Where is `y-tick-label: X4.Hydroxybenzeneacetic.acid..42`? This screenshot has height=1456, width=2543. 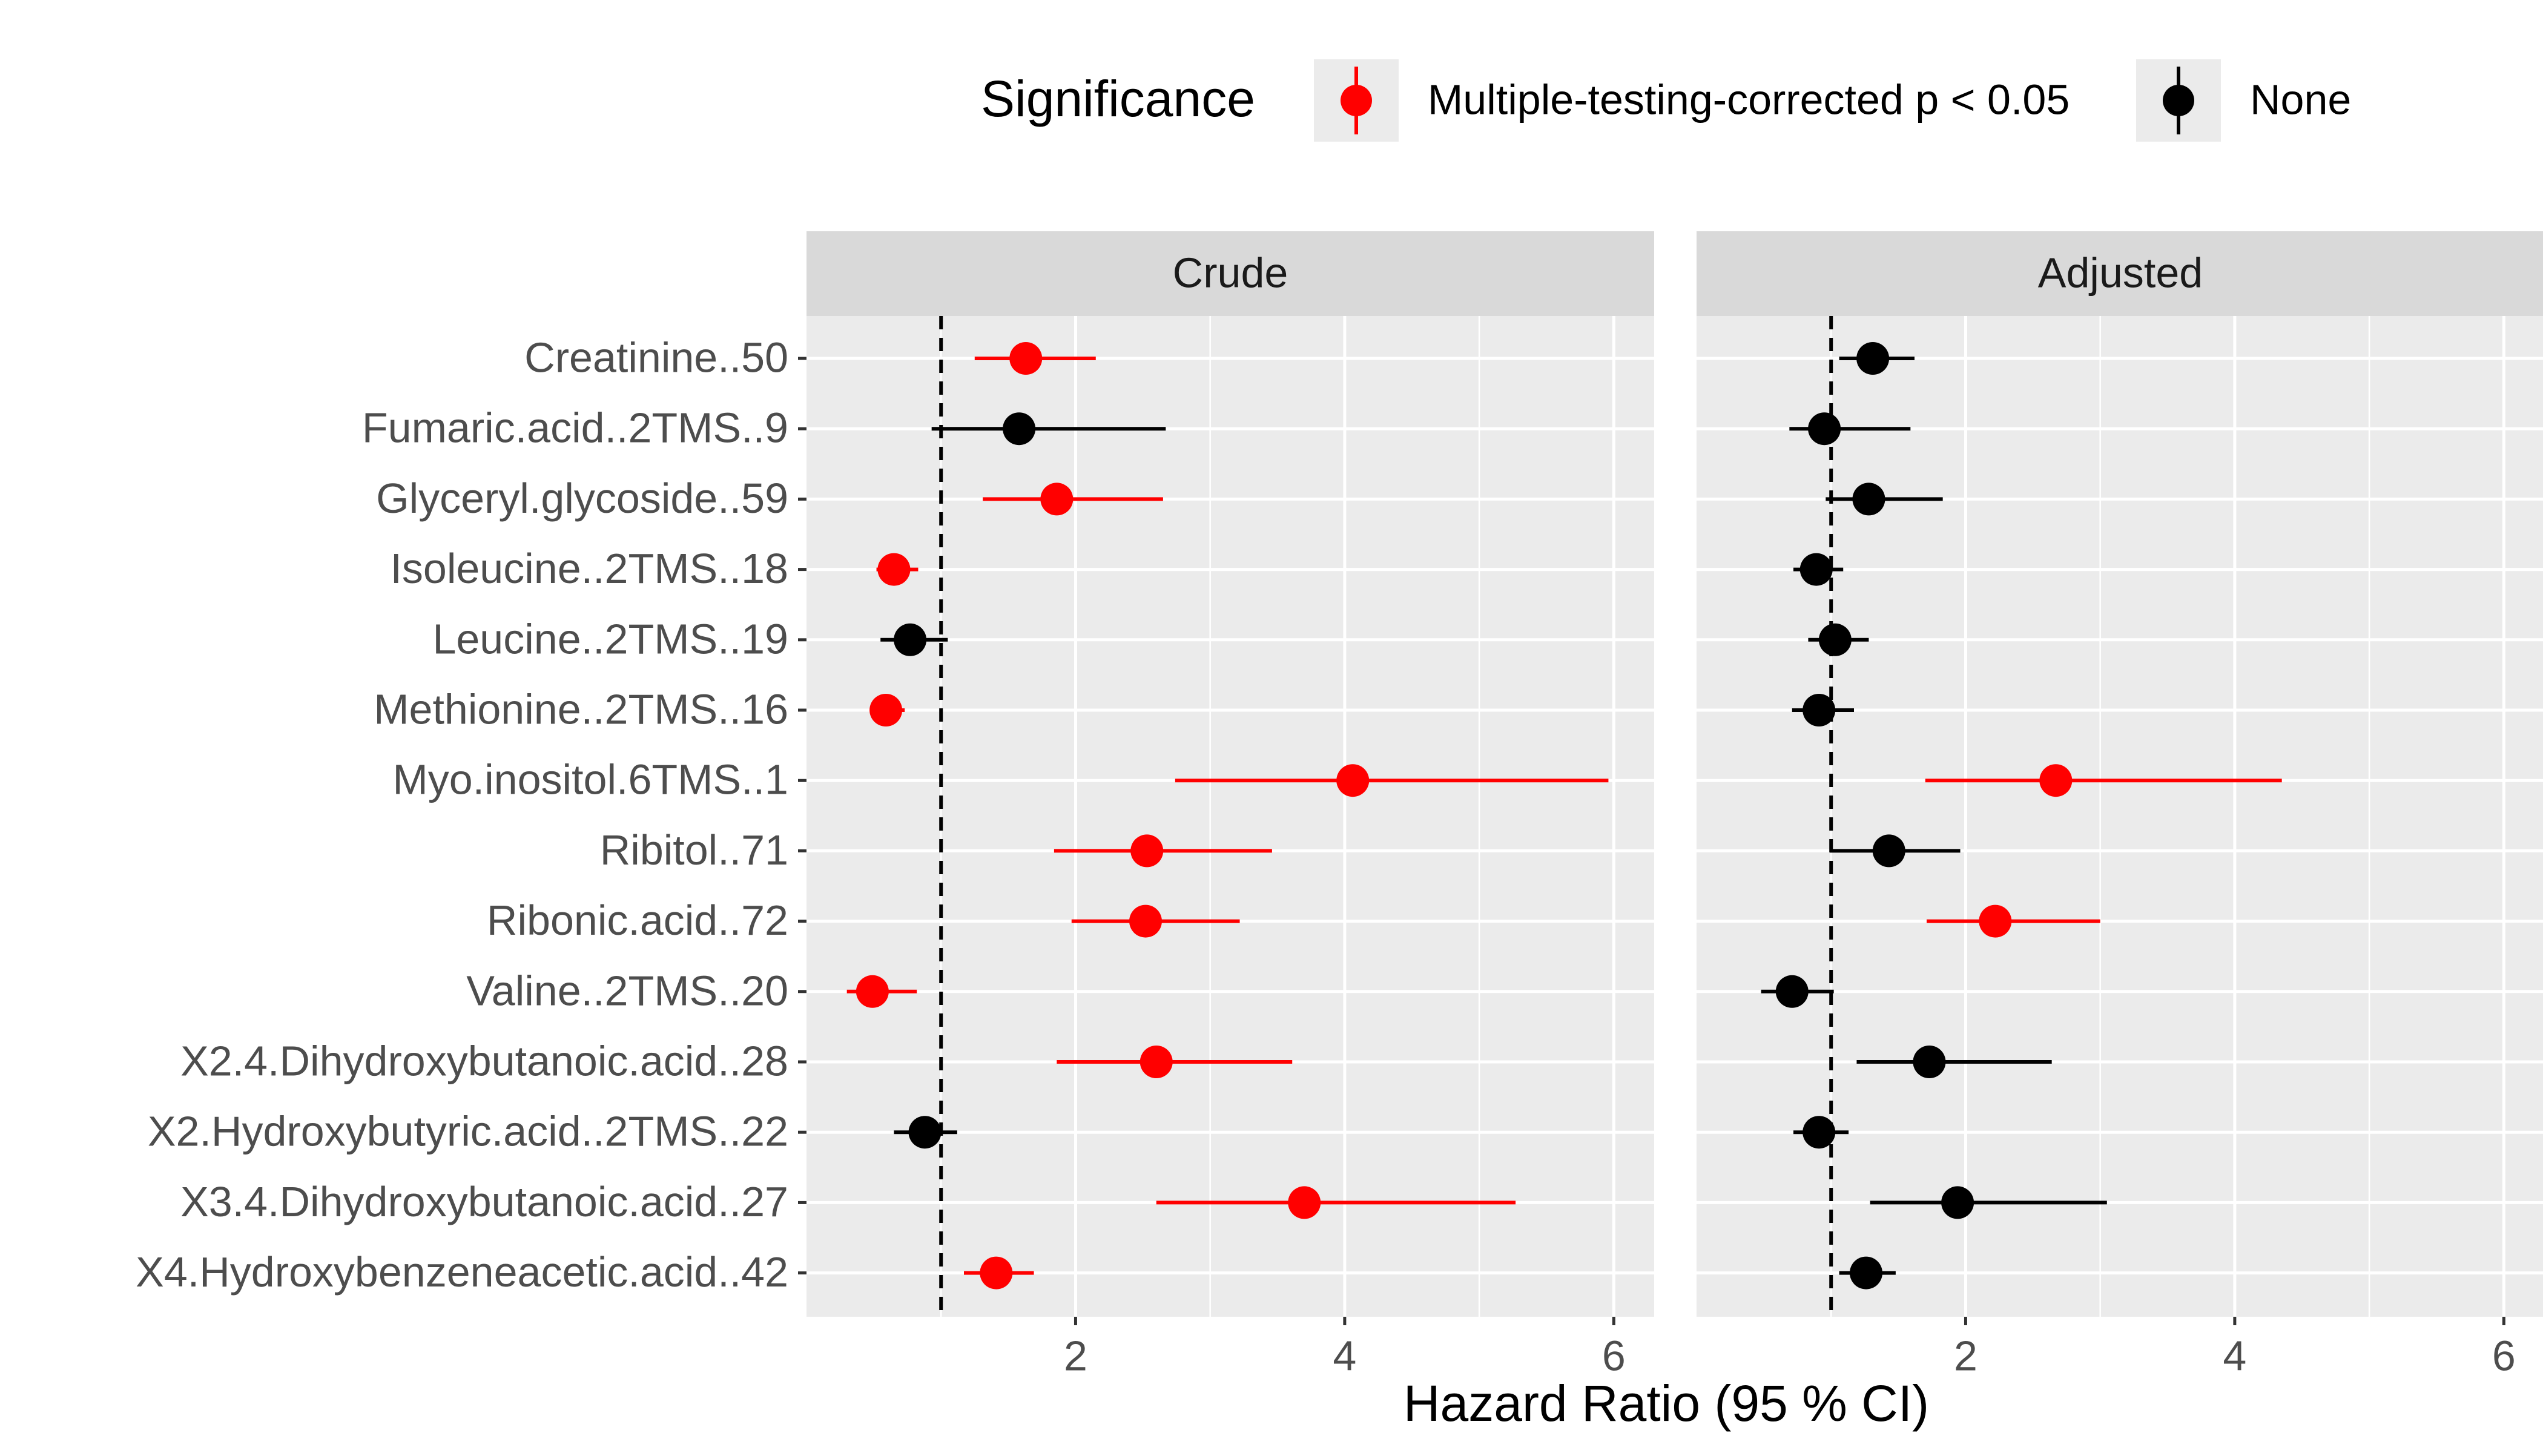
y-tick-label: X4.Hydroxybenzeneacetic.acid..42 is located at coordinates (462, 1272).